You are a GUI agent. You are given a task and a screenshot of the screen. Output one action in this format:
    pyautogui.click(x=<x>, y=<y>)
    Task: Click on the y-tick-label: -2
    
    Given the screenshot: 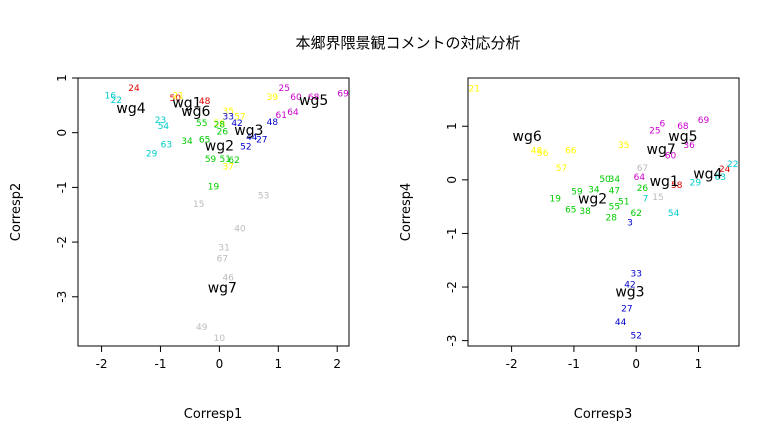 What is the action you would take?
    pyautogui.click(x=452, y=287)
    